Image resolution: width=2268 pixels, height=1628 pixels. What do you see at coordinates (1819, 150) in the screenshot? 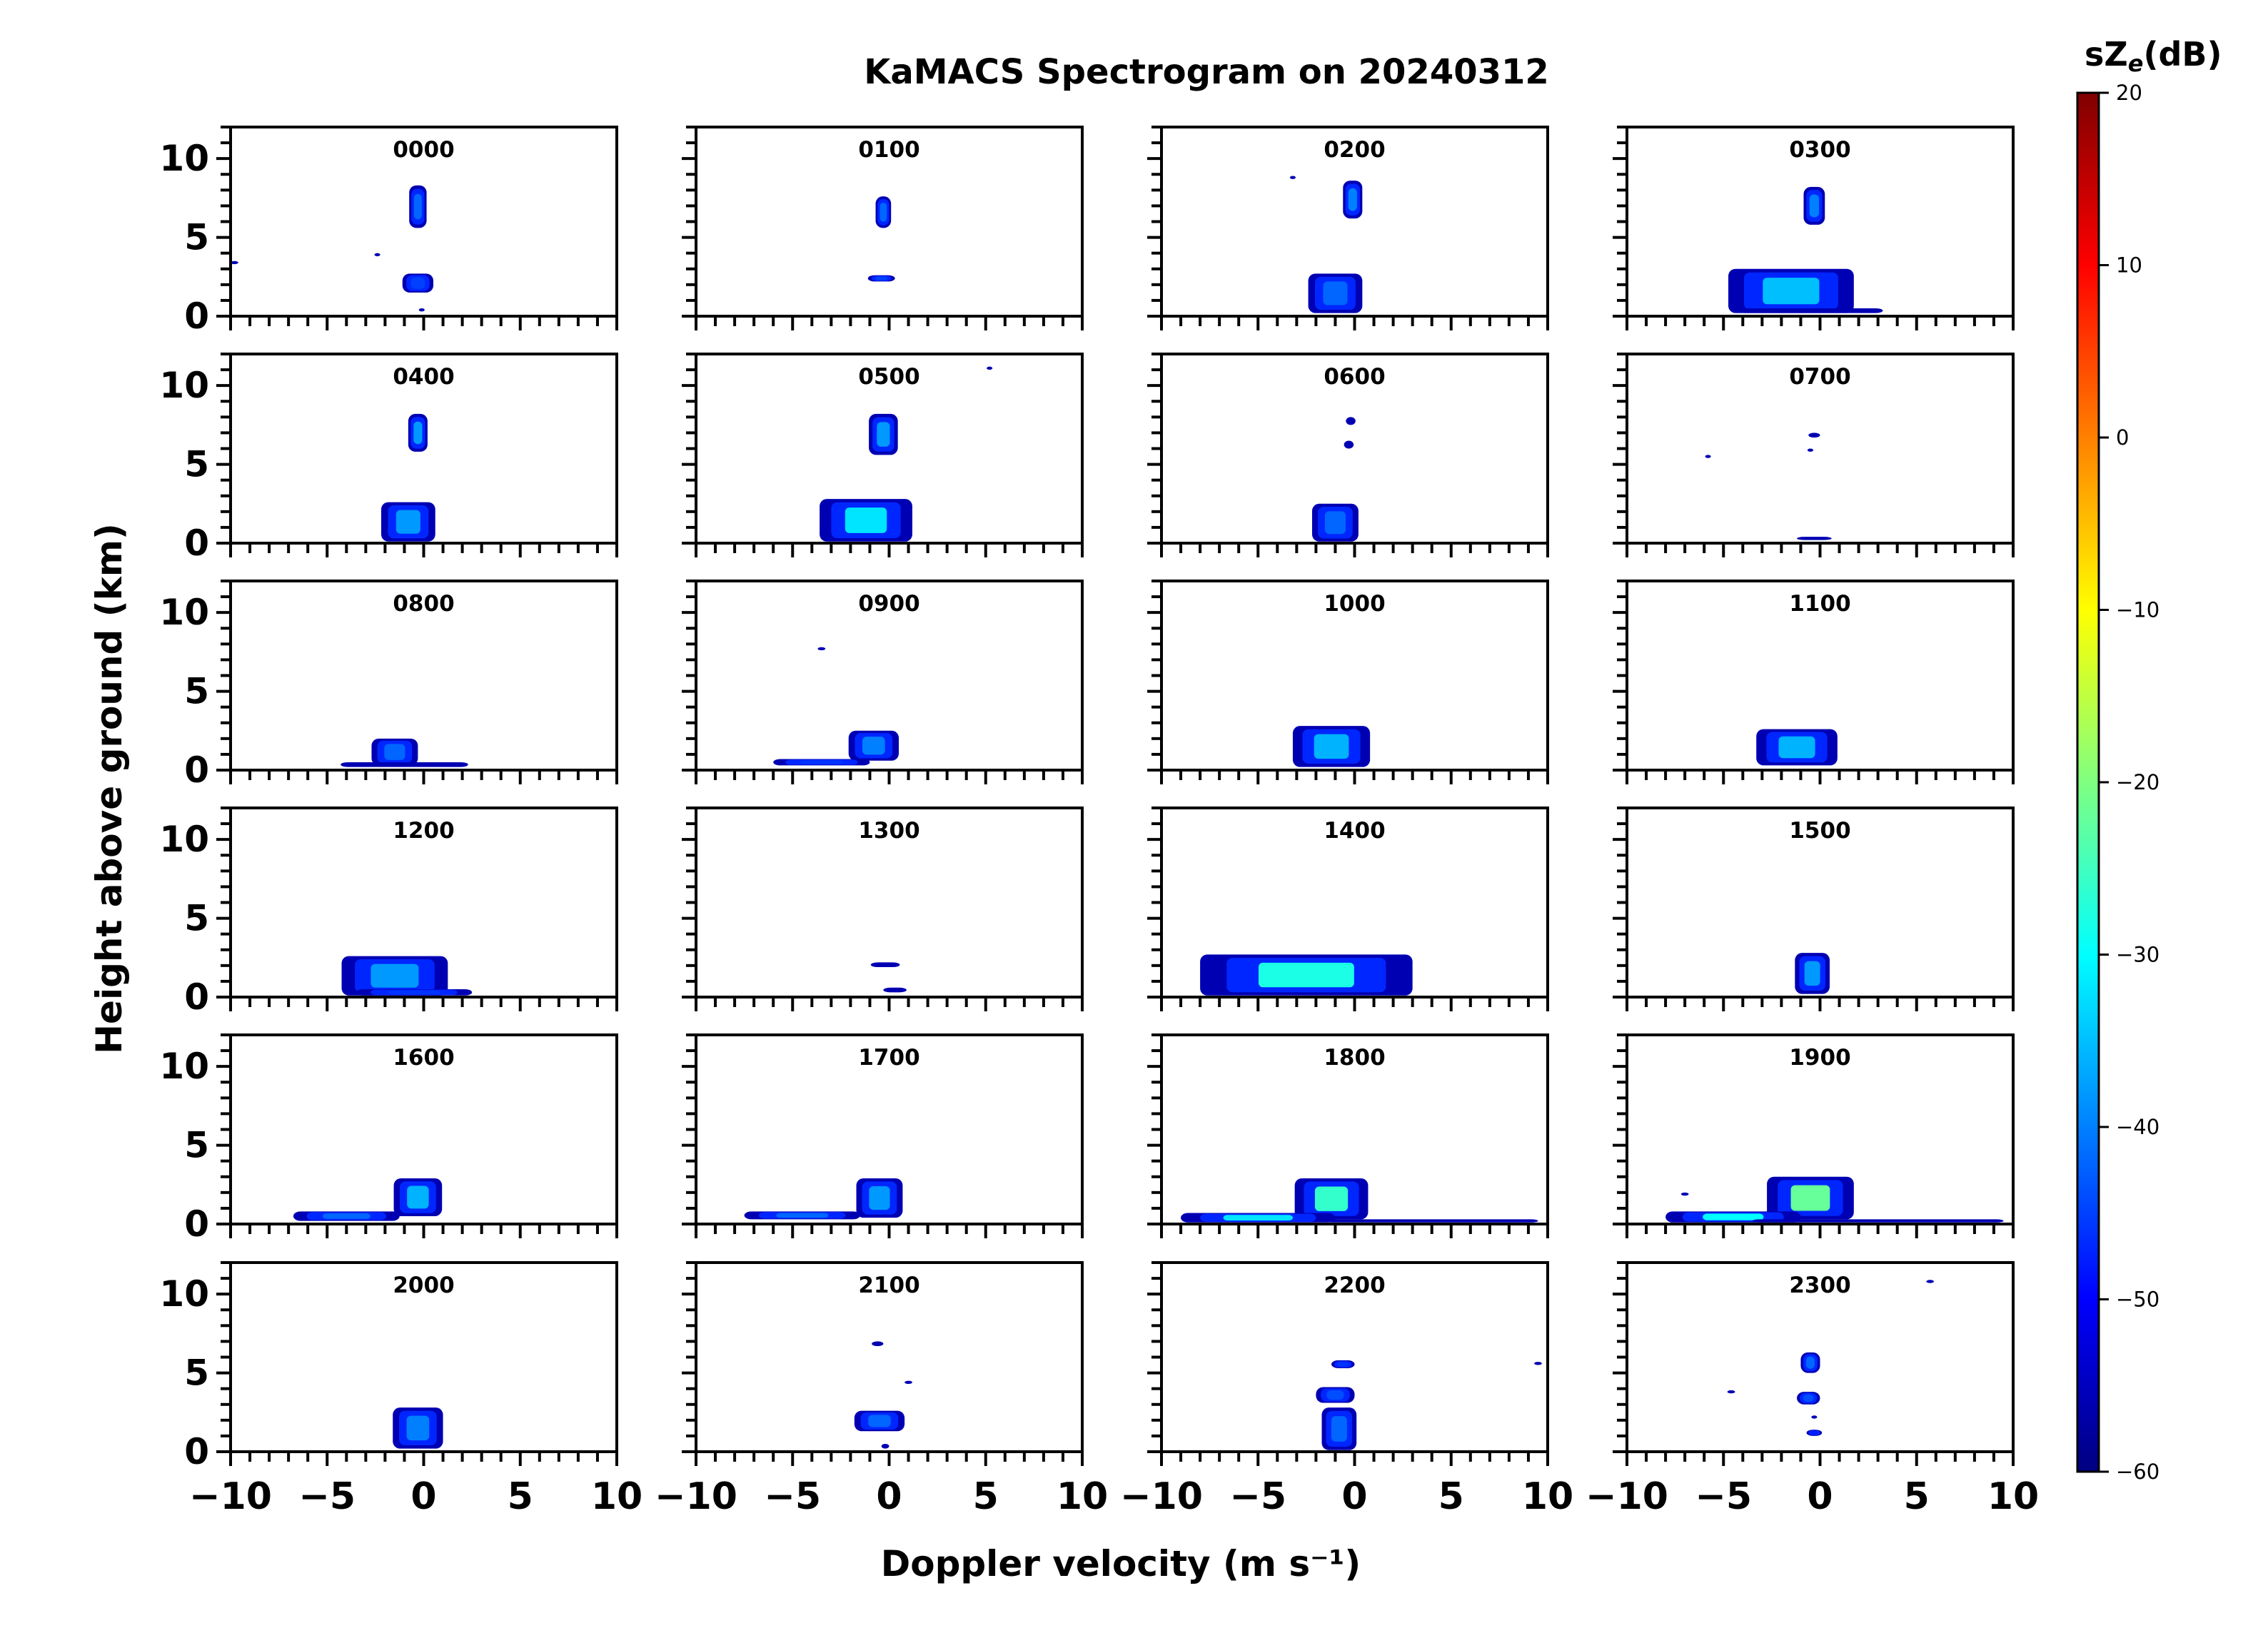
I see `panel-time-label: 0300` at bounding box center [1819, 150].